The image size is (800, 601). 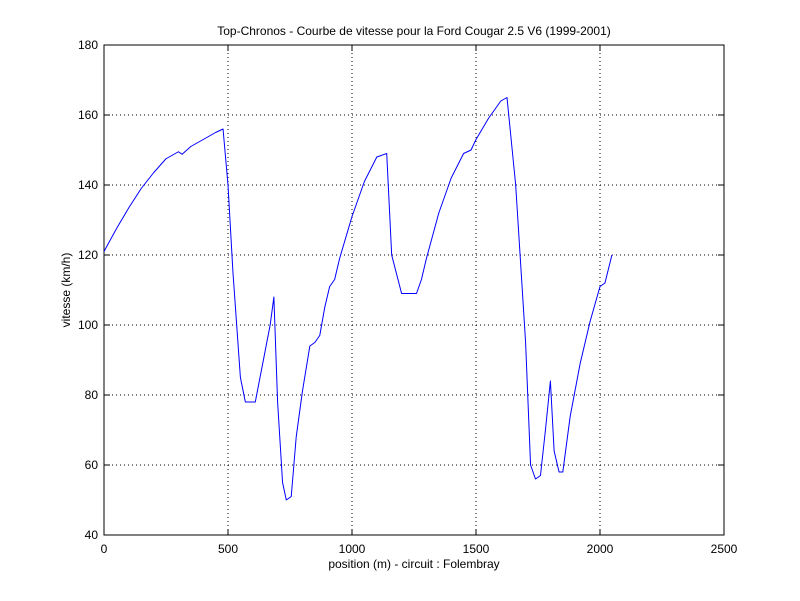 I want to click on x-tick-labels: 0 500 1000 1500 2000 2500, so click(x=419, y=549).